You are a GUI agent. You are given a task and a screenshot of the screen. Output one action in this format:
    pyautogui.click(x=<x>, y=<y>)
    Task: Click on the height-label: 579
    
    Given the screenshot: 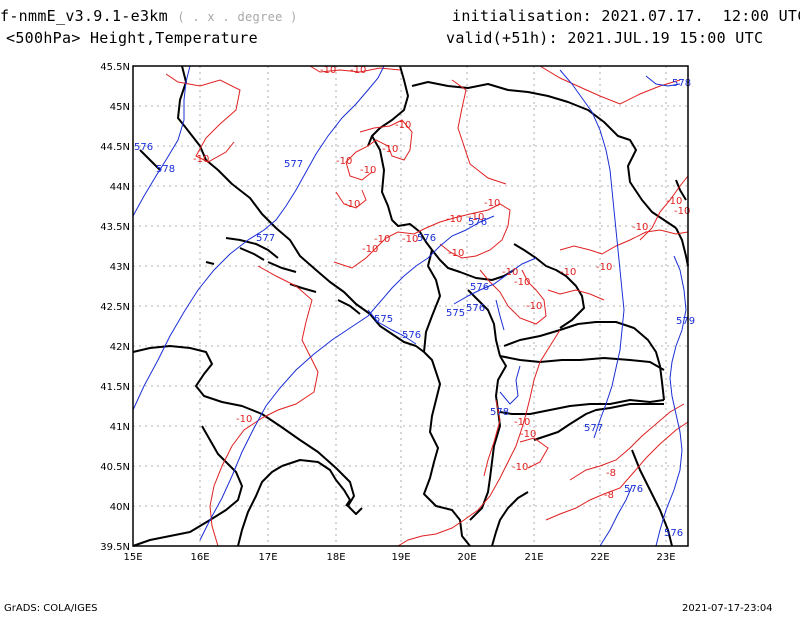 What is the action you would take?
    pyautogui.click(x=685, y=321)
    